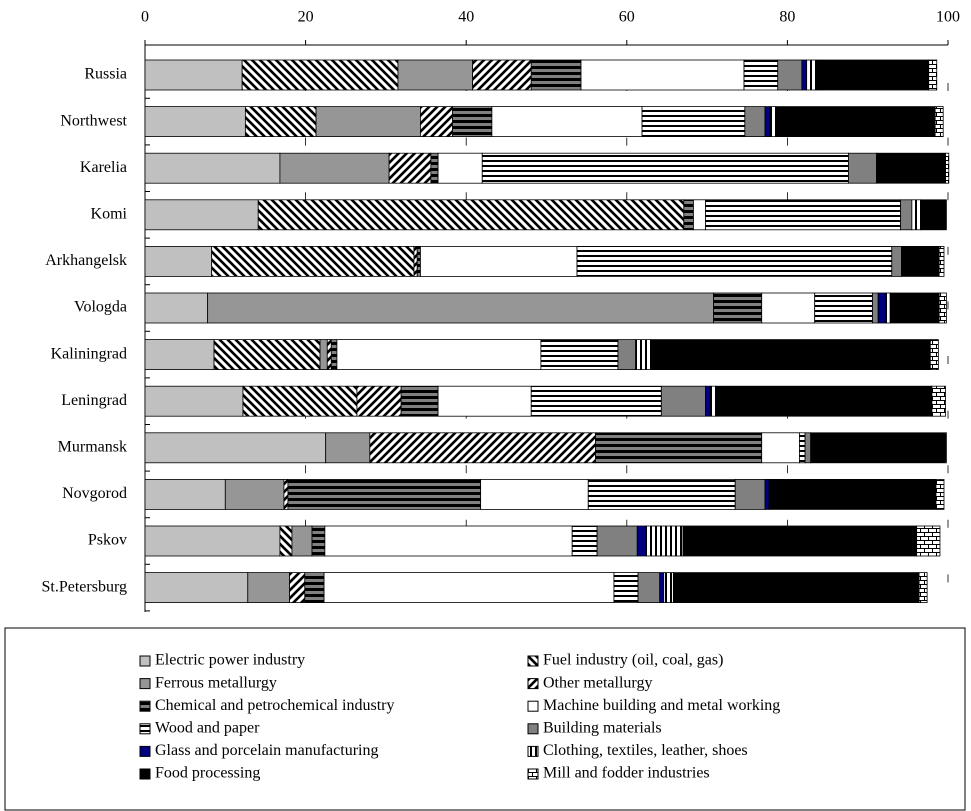 This screenshot has width=971, height=811. What do you see at coordinates (466, 17) in the screenshot?
I see `x-tick-label: 40` at bounding box center [466, 17].